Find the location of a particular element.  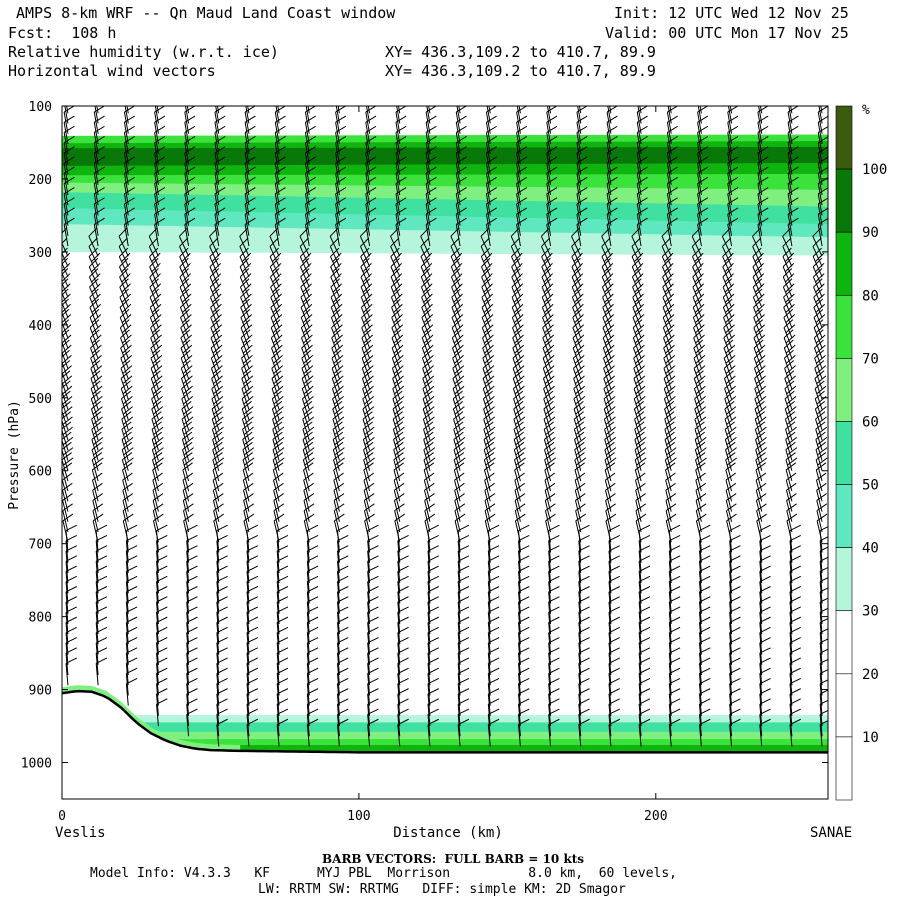

header-init: Init: 12 UTC Wed 12 Nov 25 is located at coordinates (731, 13).